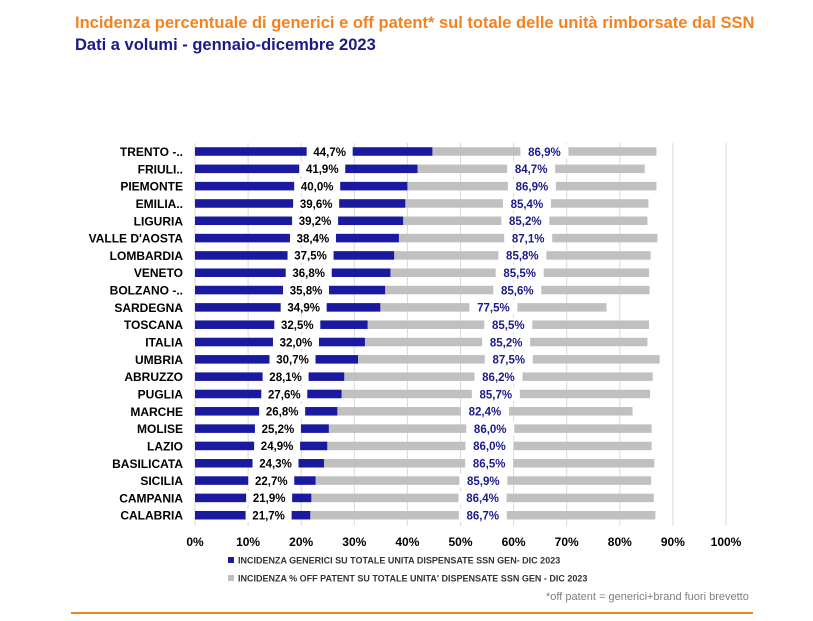  What do you see at coordinates (165, 446) in the screenshot?
I see `category-label: LAZIO` at bounding box center [165, 446].